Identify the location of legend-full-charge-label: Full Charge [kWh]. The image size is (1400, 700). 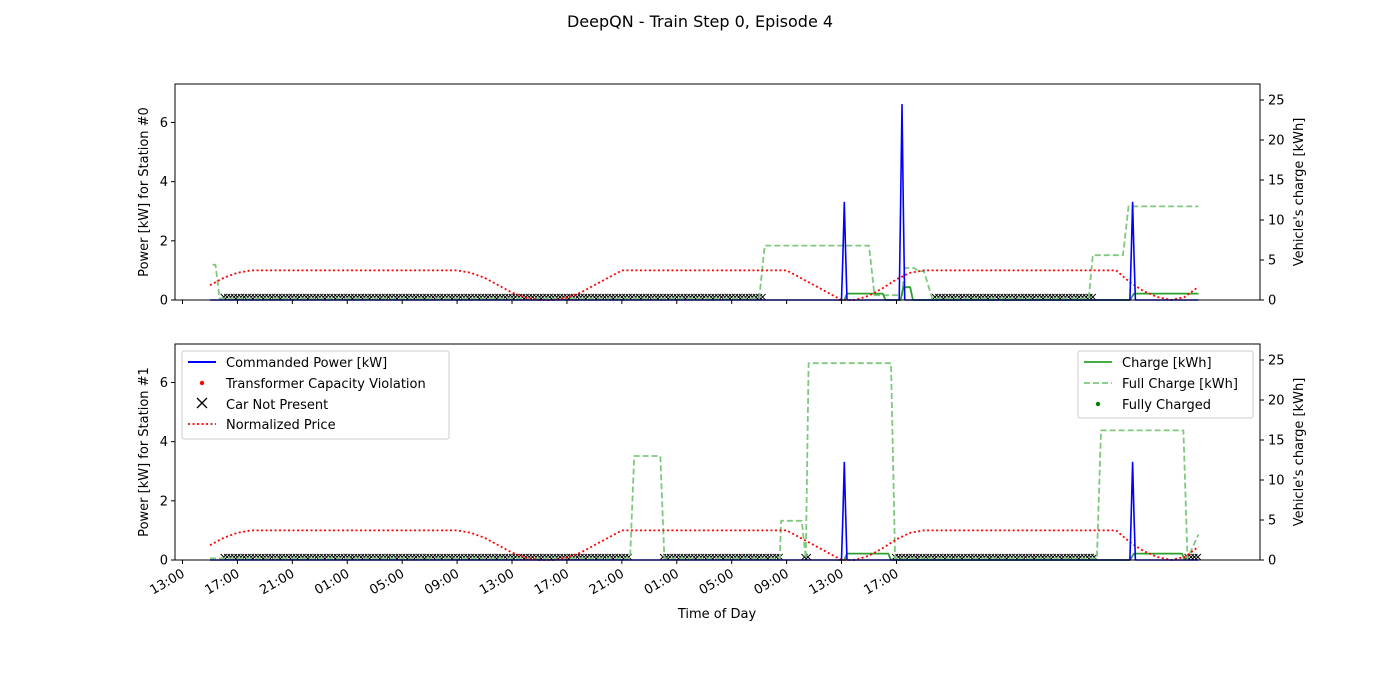
(1180, 384).